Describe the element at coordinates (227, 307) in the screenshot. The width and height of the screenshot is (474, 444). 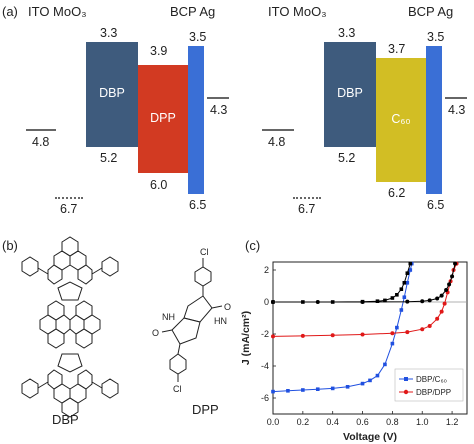
I see `o-atom-right: O` at that location.